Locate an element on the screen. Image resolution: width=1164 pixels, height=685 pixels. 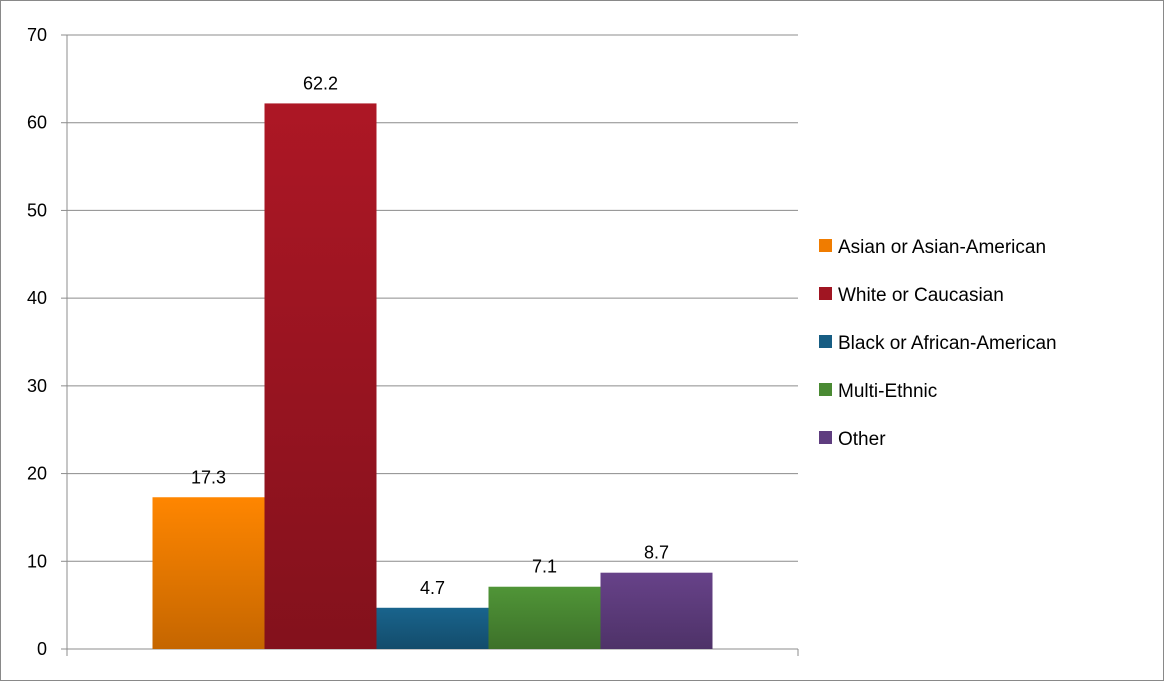
bar-other is located at coordinates (656, 610).